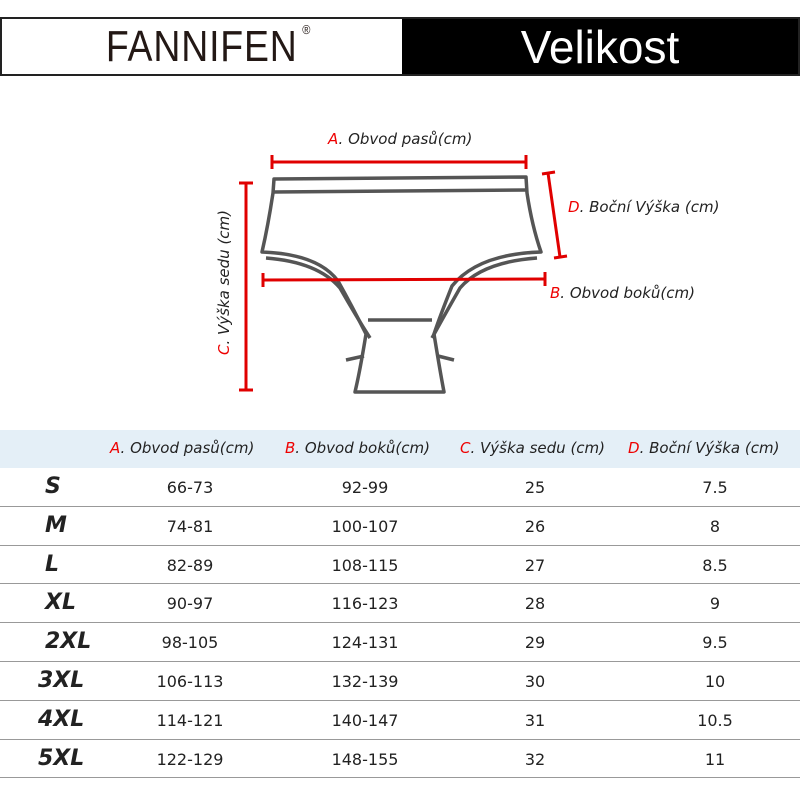  Describe the element at coordinates (400, 487) in the screenshot. I see `table-row: S 66-73 92-99 25 7.5` at that location.